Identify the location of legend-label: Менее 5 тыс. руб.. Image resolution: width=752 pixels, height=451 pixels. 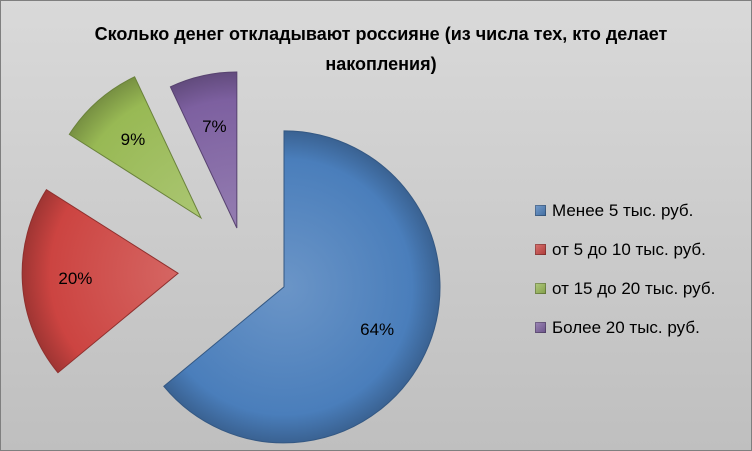
(623, 210).